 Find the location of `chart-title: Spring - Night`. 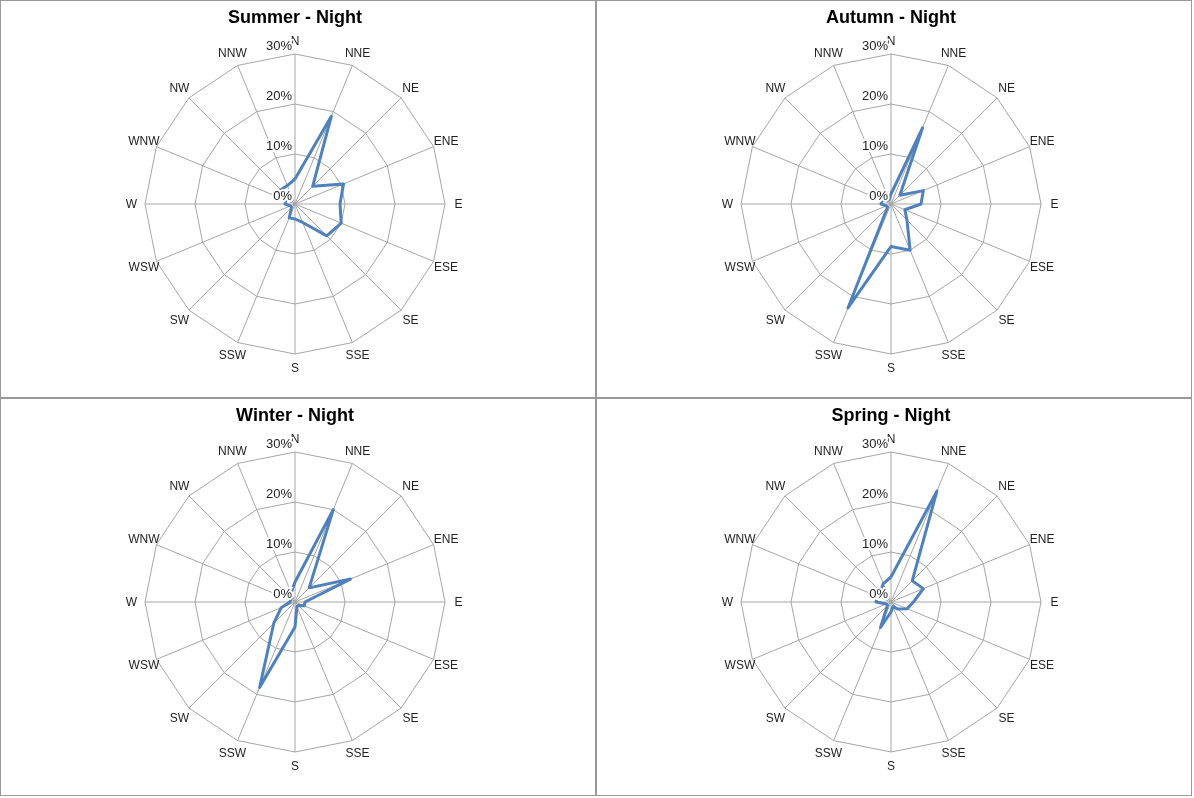

chart-title: Spring - Night is located at coordinates (891, 415).